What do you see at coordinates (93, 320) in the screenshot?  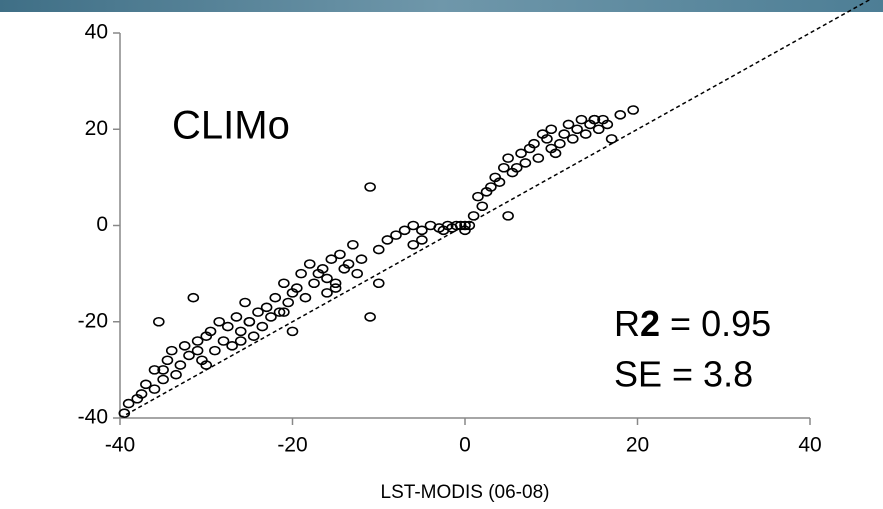 I see `y-tick-label: -20` at bounding box center [93, 320].